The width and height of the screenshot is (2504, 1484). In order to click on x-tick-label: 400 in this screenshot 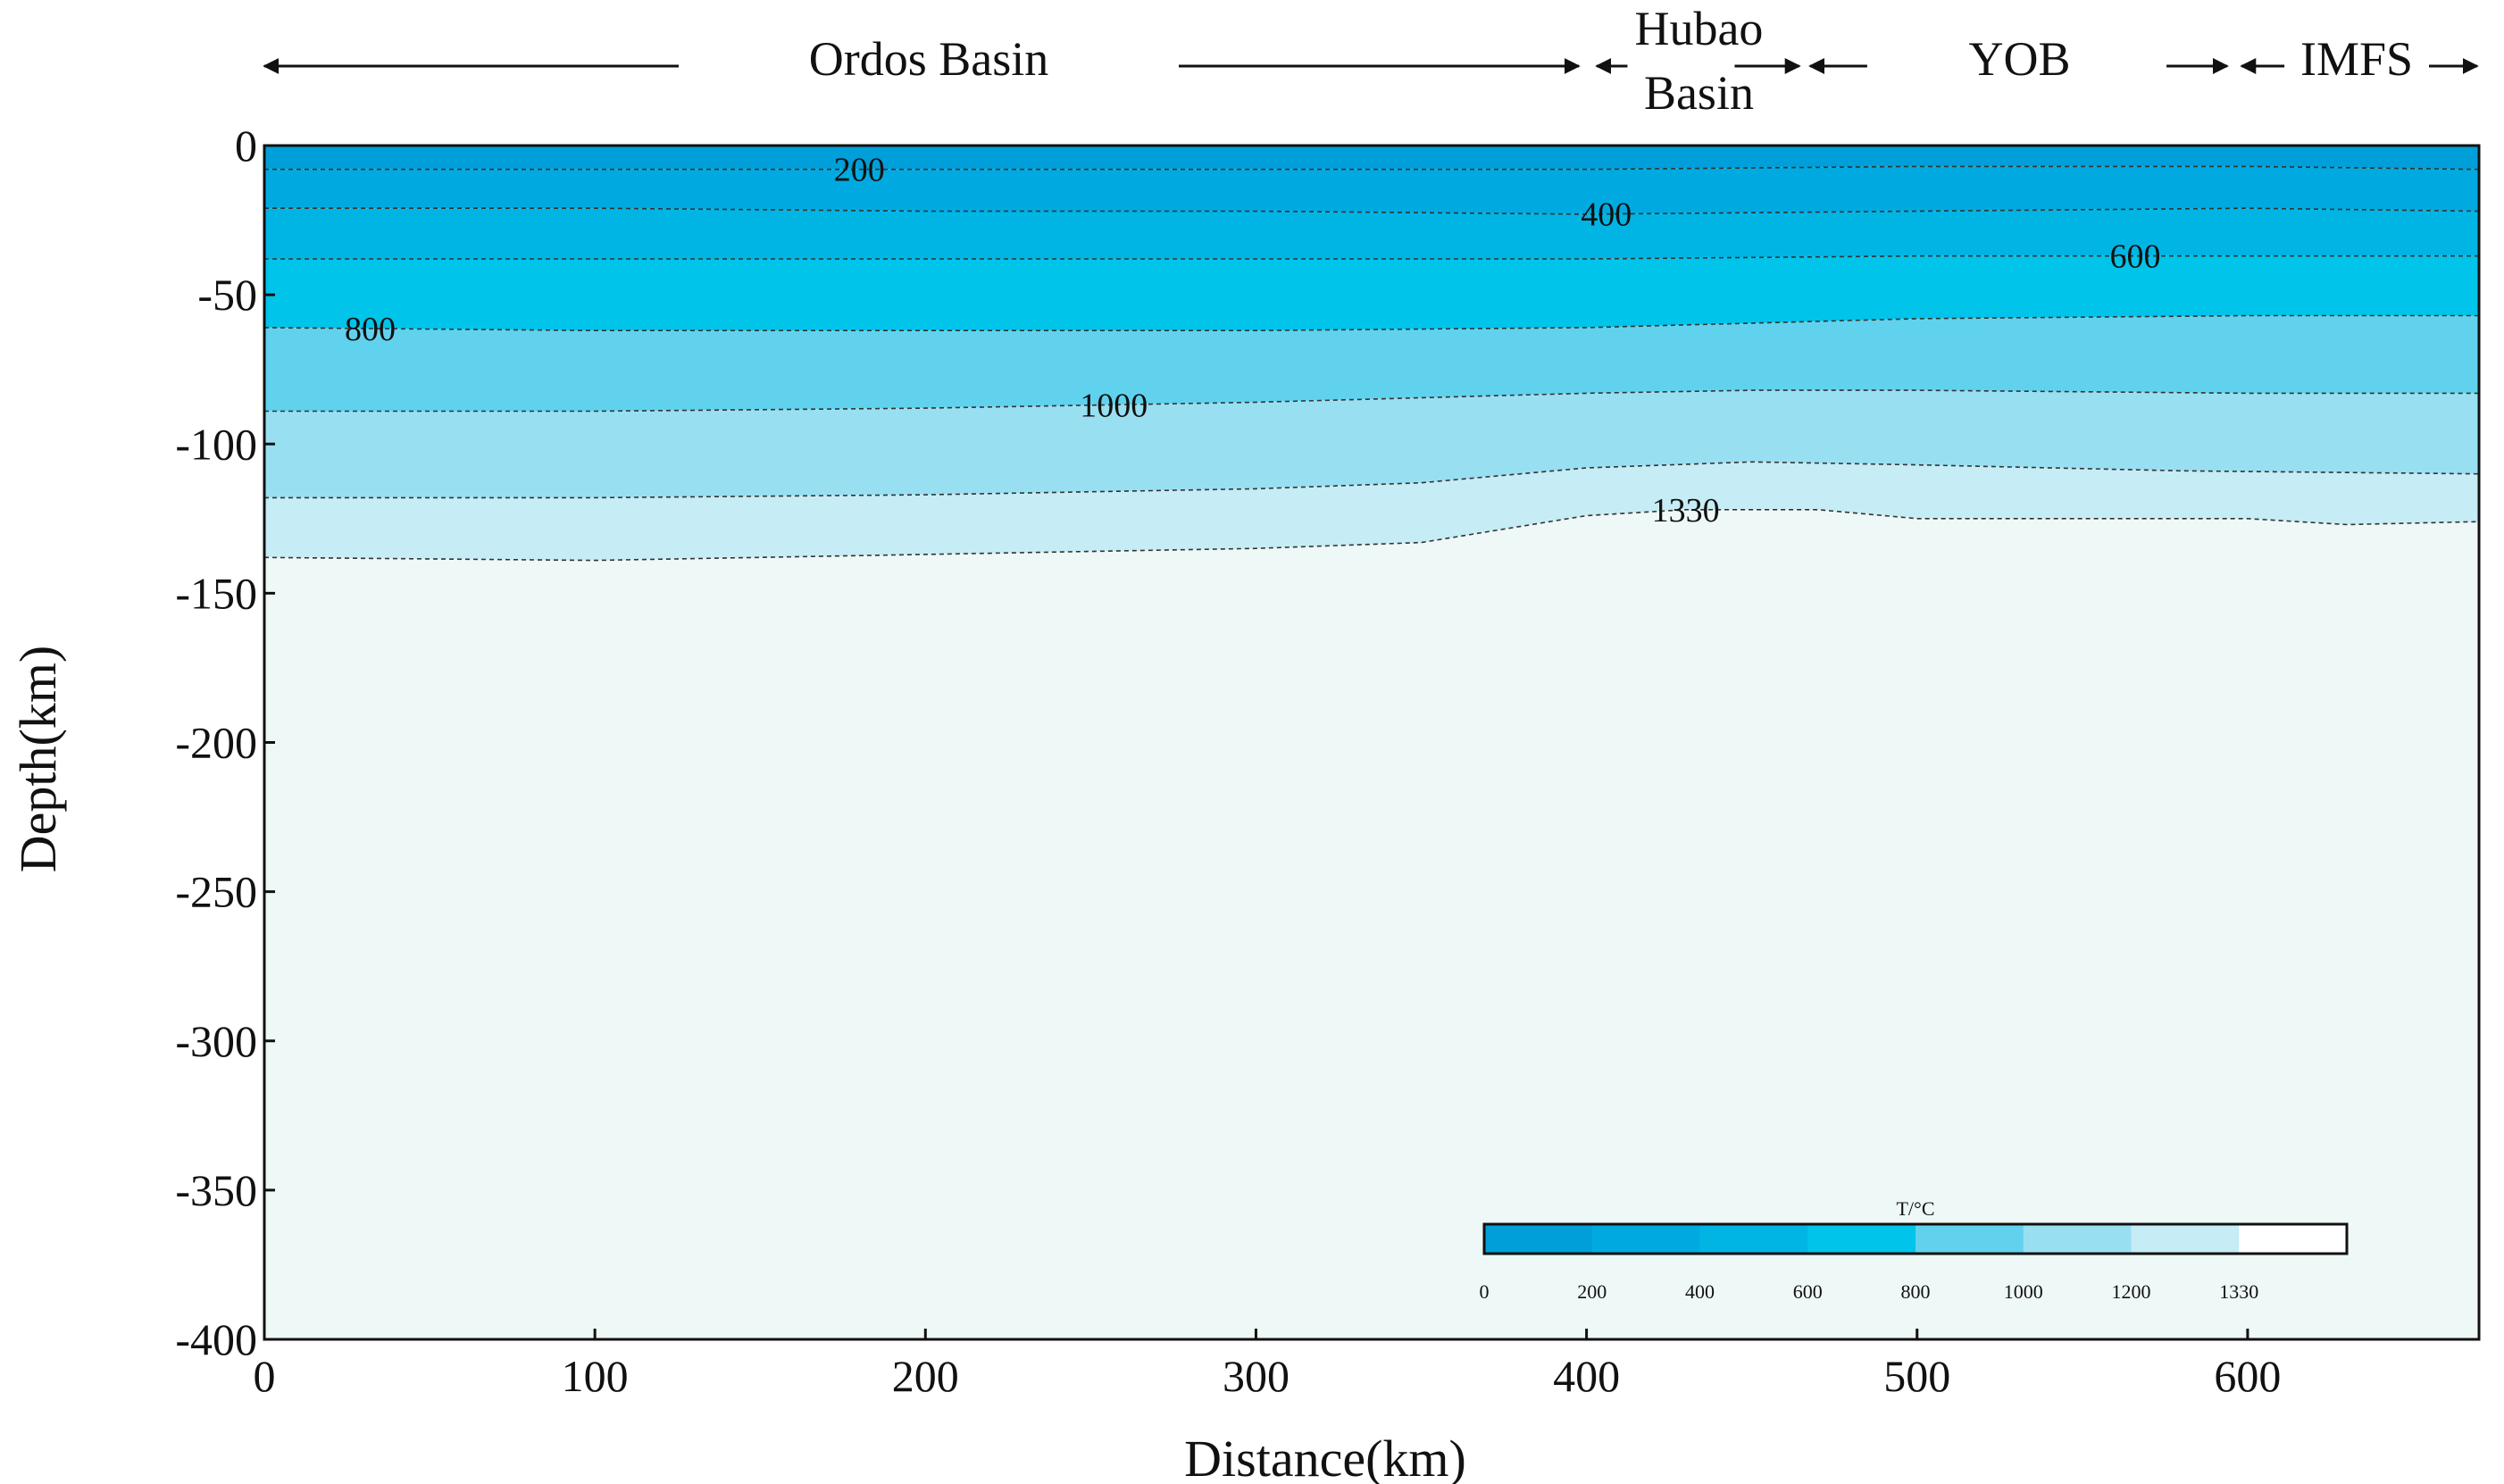, I will do `click(1586, 1376)`.